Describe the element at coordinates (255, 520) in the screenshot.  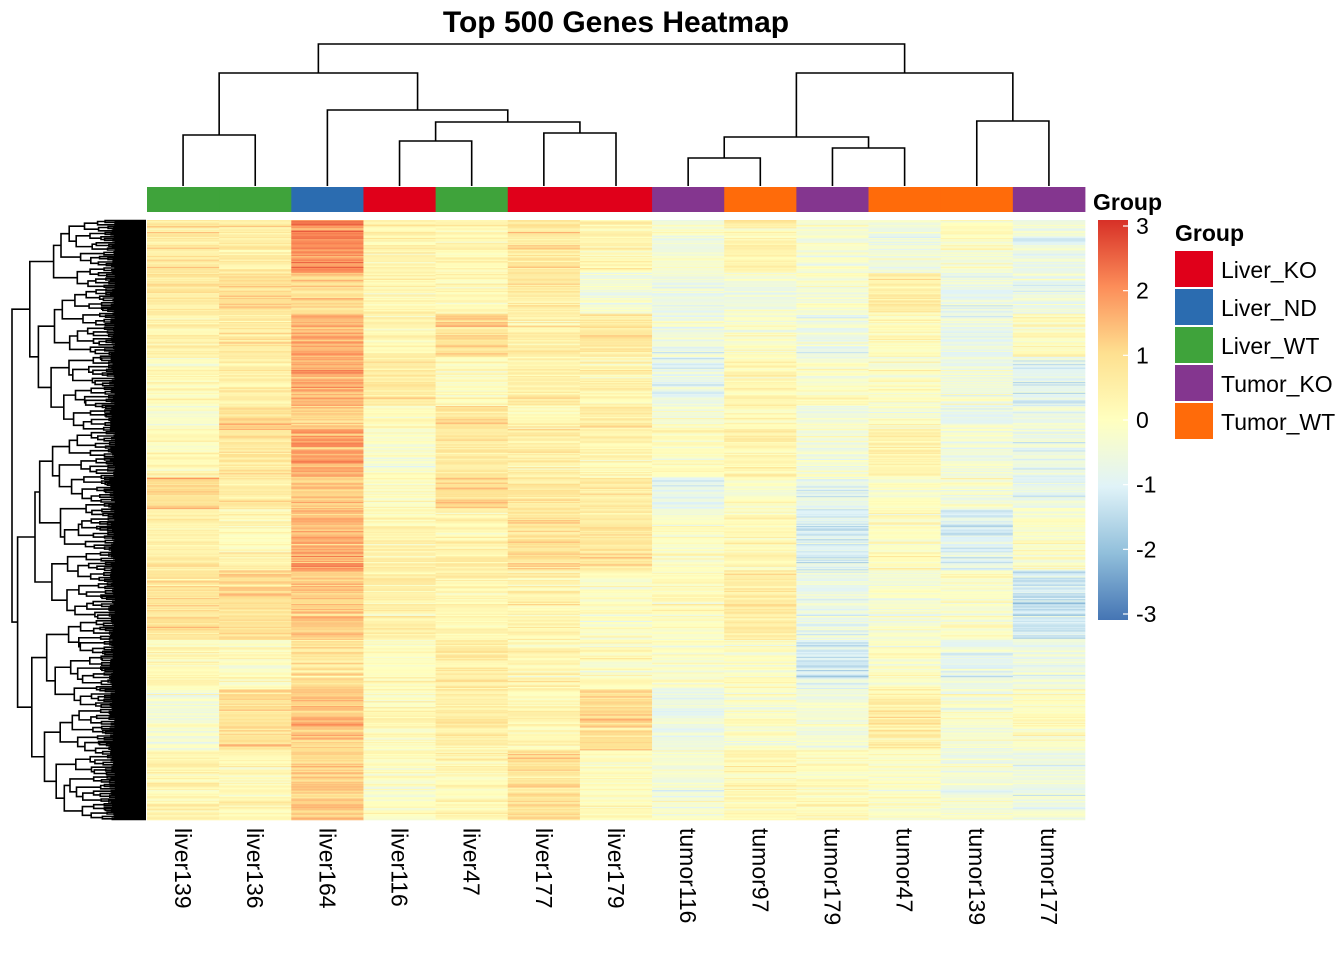
I see `heatmap-column-liver136` at that location.